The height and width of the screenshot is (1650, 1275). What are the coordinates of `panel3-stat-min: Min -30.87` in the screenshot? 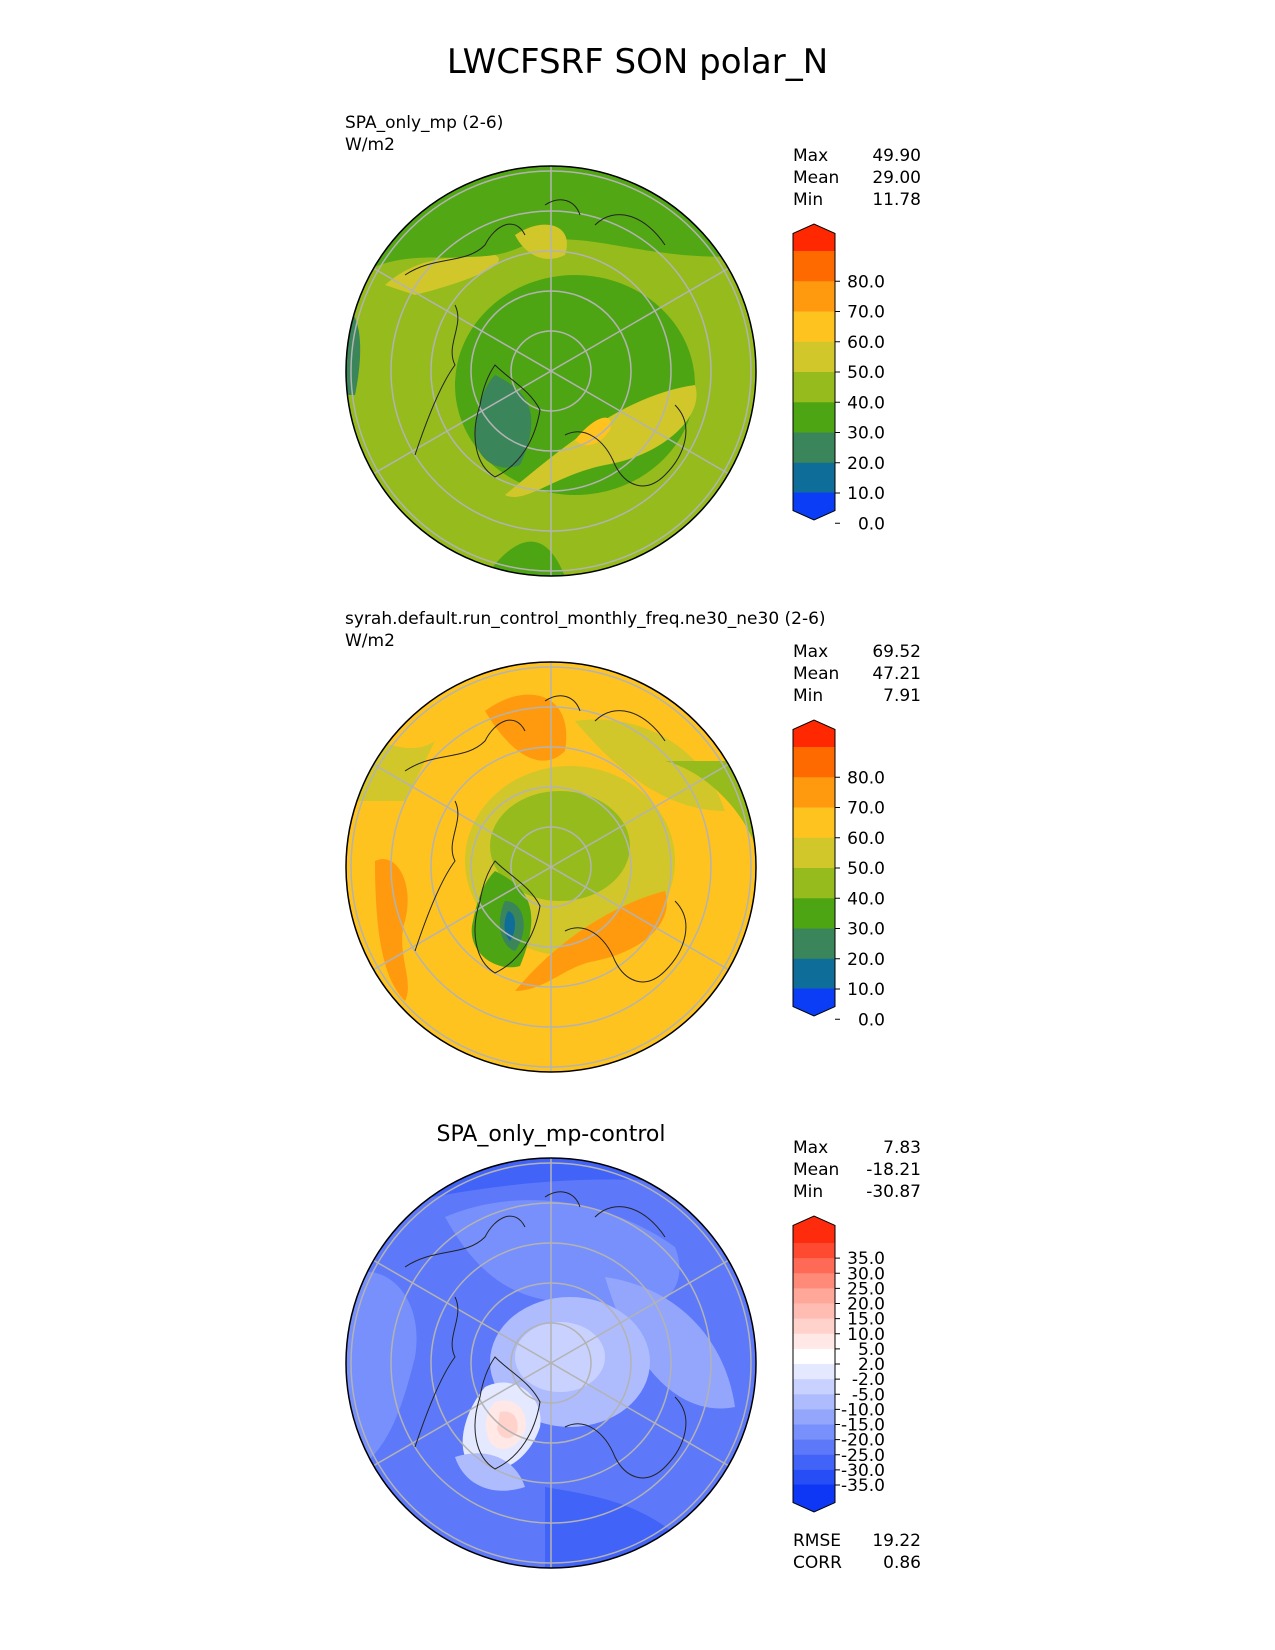 It's located at (857, 1192).